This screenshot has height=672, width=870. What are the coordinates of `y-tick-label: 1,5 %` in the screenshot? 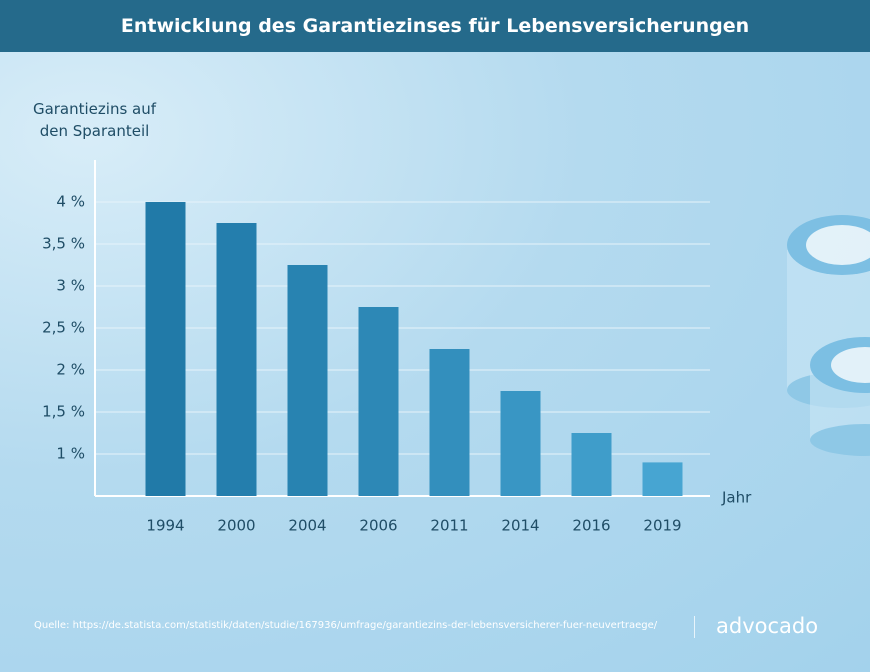 It's located at (63, 412).